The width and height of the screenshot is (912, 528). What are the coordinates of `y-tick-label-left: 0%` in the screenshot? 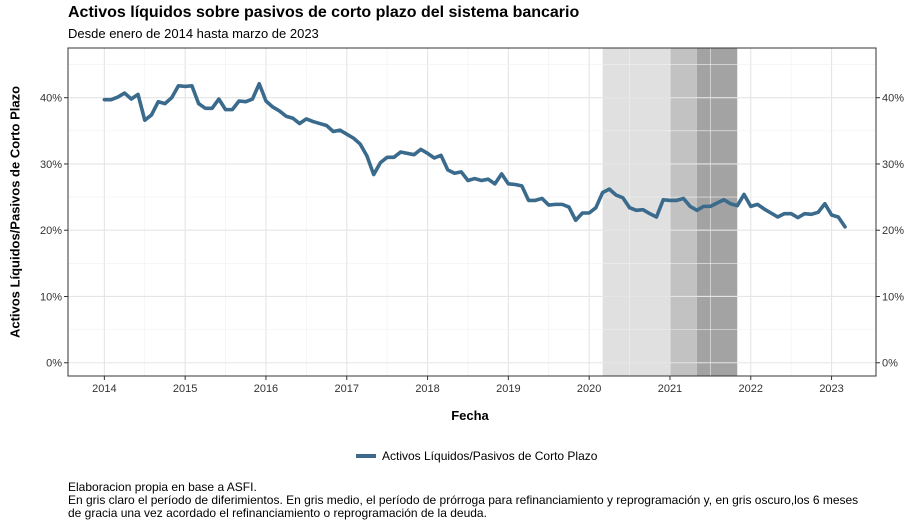 It's located at (54, 364).